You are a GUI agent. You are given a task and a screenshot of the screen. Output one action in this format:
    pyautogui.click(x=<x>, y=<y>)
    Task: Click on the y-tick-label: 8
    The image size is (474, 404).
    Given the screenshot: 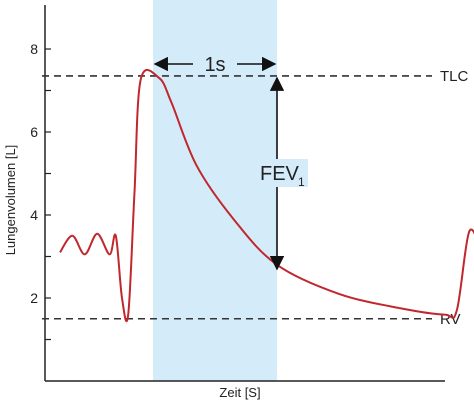 What is the action you would take?
    pyautogui.click(x=34, y=49)
    